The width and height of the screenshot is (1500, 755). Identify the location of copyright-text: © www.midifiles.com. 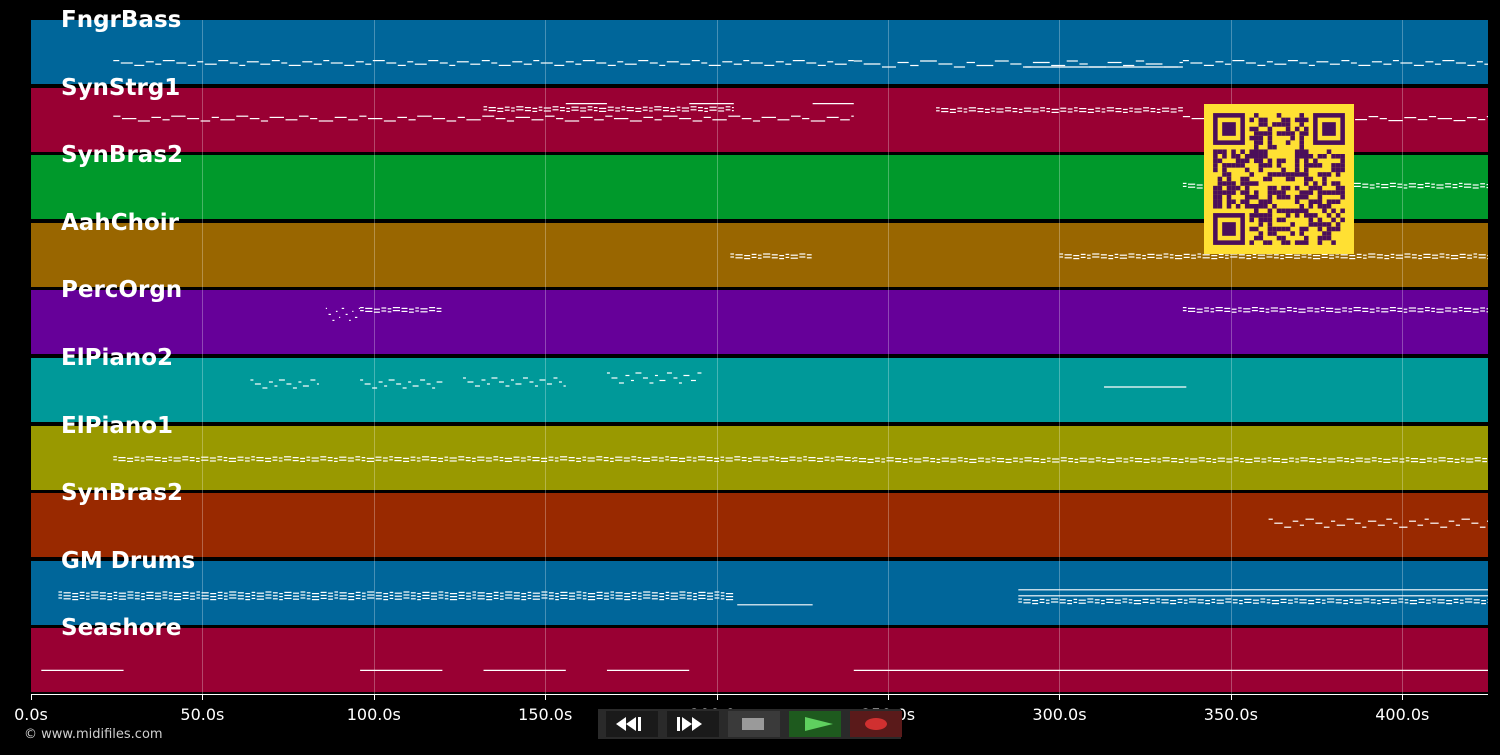
(93, 734).